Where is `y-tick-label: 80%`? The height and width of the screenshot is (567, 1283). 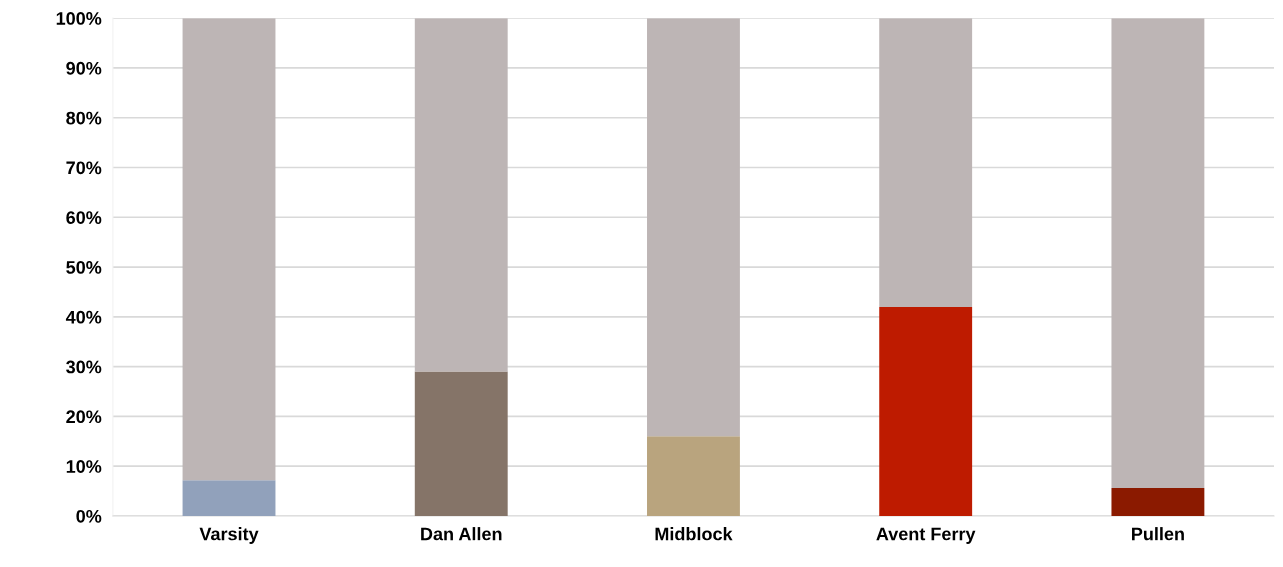 y-tick-label: 80% is located at coordinates (84, 118).